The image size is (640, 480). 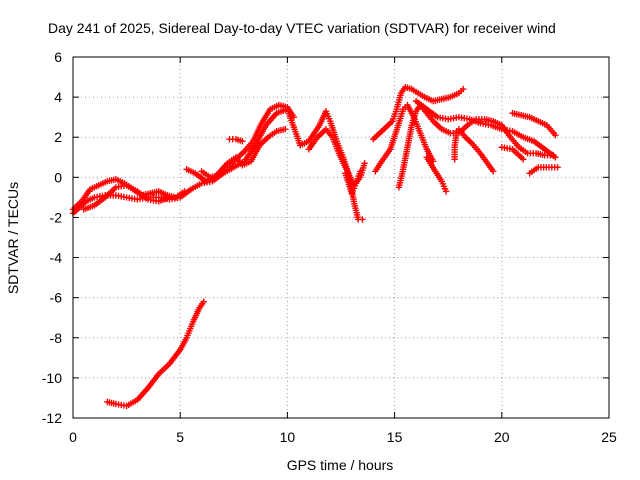 What do you see at coordinates (288, 437) in the screenshot?
I see `x-tick-label: 10` at bounding box center [288, 437].